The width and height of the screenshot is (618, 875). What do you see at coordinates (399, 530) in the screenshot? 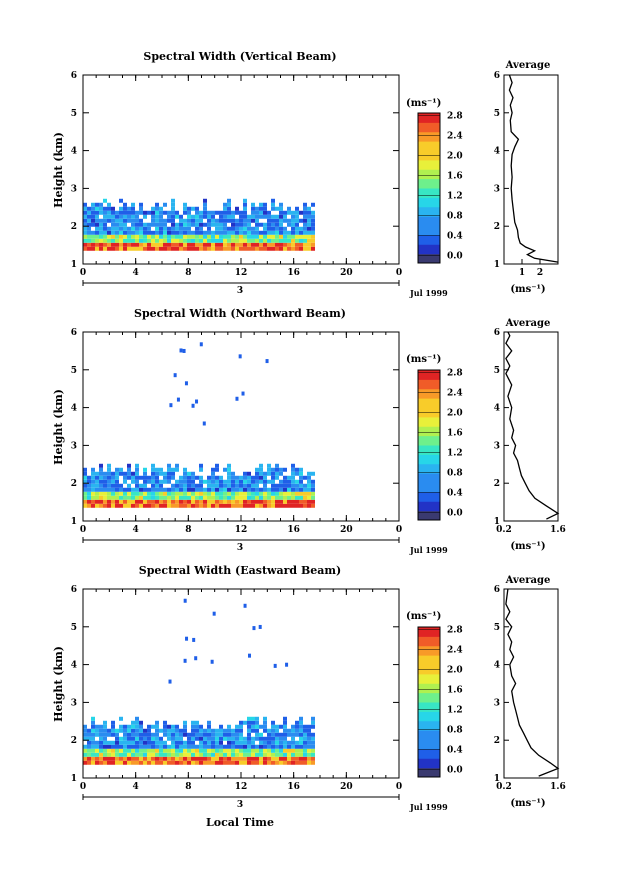
I see `x-tick-label: 0` at bounding box center [399, 530].